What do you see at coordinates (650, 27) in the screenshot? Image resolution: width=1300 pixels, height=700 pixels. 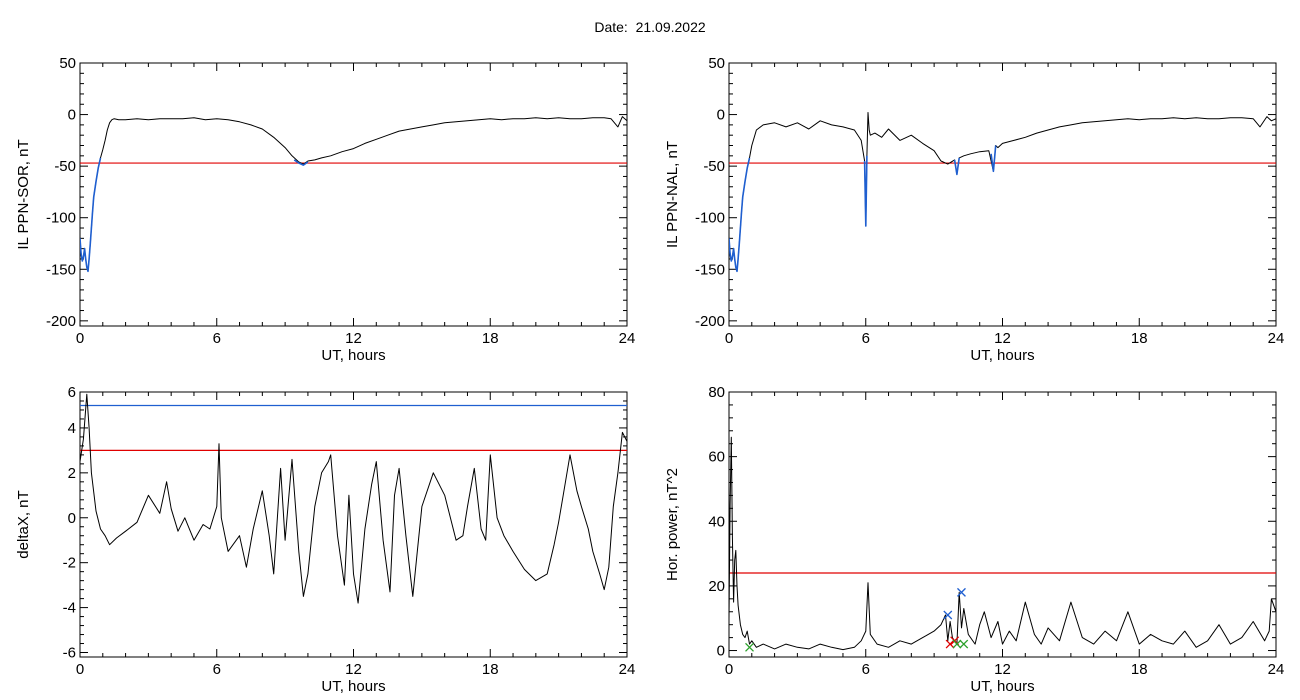 I see `page-title: Date: 21.09.2022` at bounding box center [650, 27].